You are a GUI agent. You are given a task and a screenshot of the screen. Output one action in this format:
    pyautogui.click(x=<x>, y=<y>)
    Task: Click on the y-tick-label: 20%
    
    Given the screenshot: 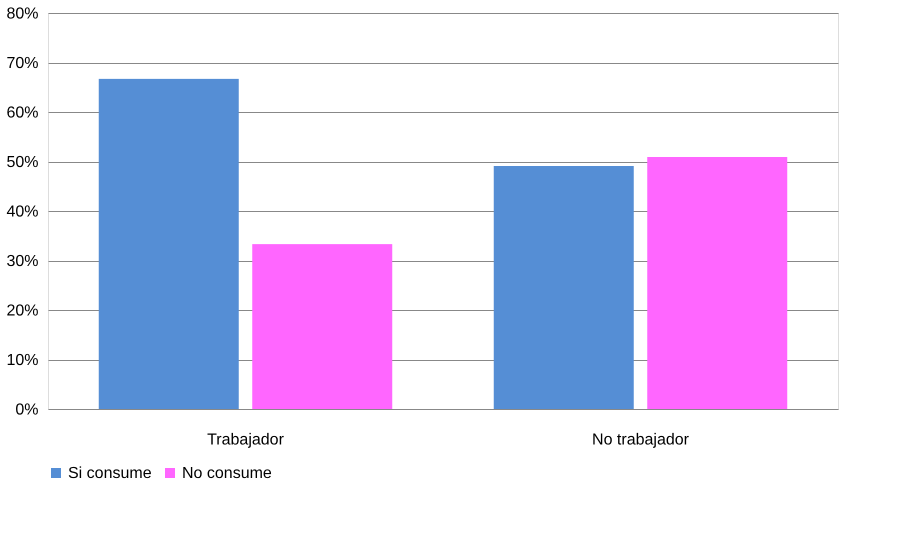 What is the action you would take?
    pyautogui.click(x=22, y=311)
    